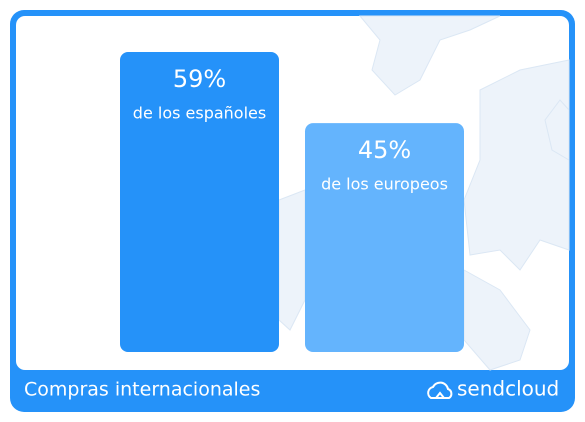 This screenshot has height=422, width=585. What do you see at coordinates (199, 79) in the screenshot?
I see `value-label: 59%` at bounding box center [199, 79].